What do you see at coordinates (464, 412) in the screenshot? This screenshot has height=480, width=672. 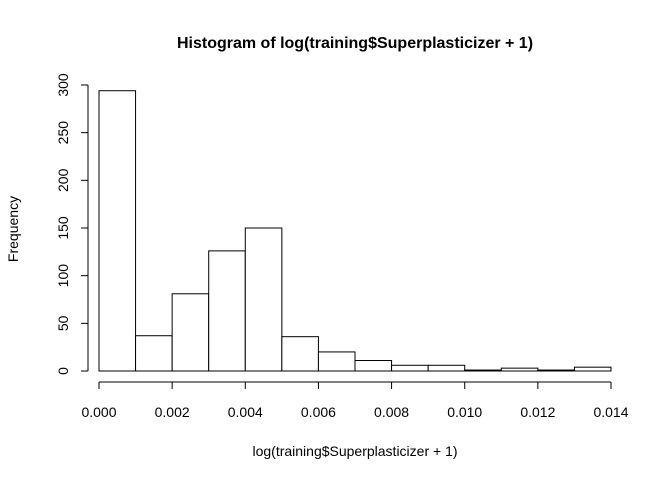 I see `x-tick-label: 0.010` at bounding box center [464, 412].